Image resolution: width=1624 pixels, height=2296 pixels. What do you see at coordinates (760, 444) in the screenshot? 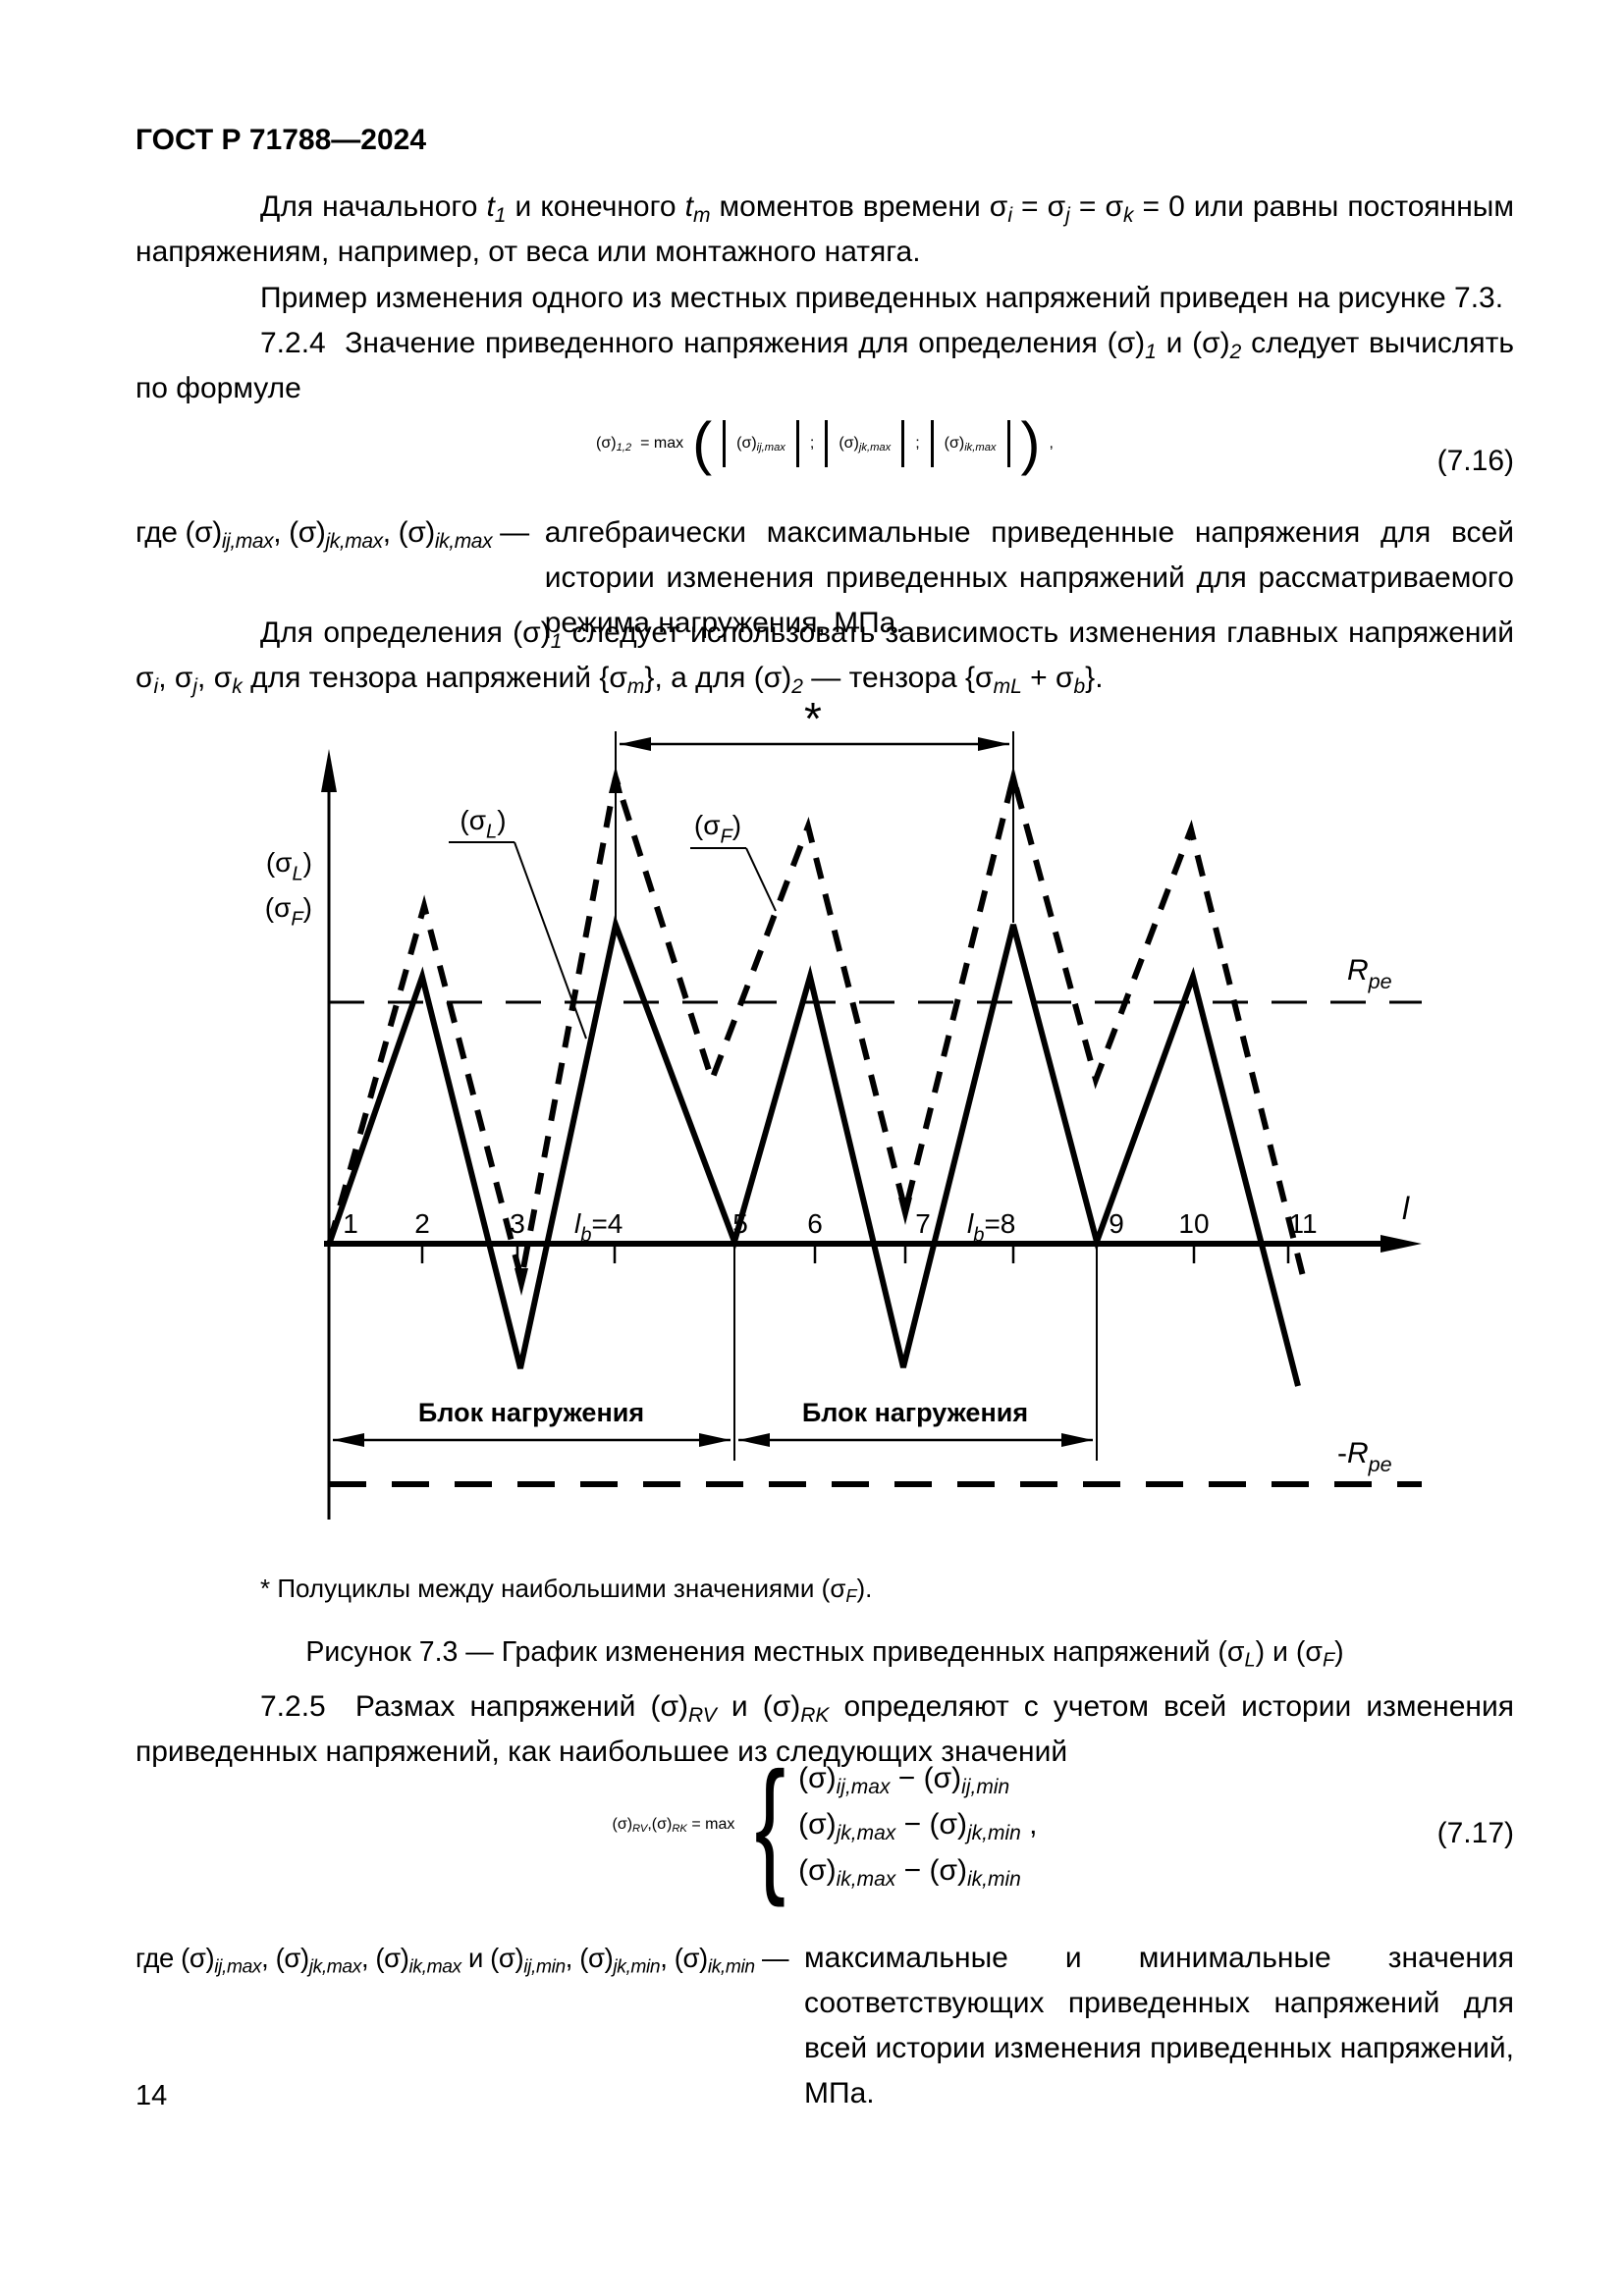
I see `formula-7-16-term-1: (σ)ij,max` at bounding box center [760, 444].